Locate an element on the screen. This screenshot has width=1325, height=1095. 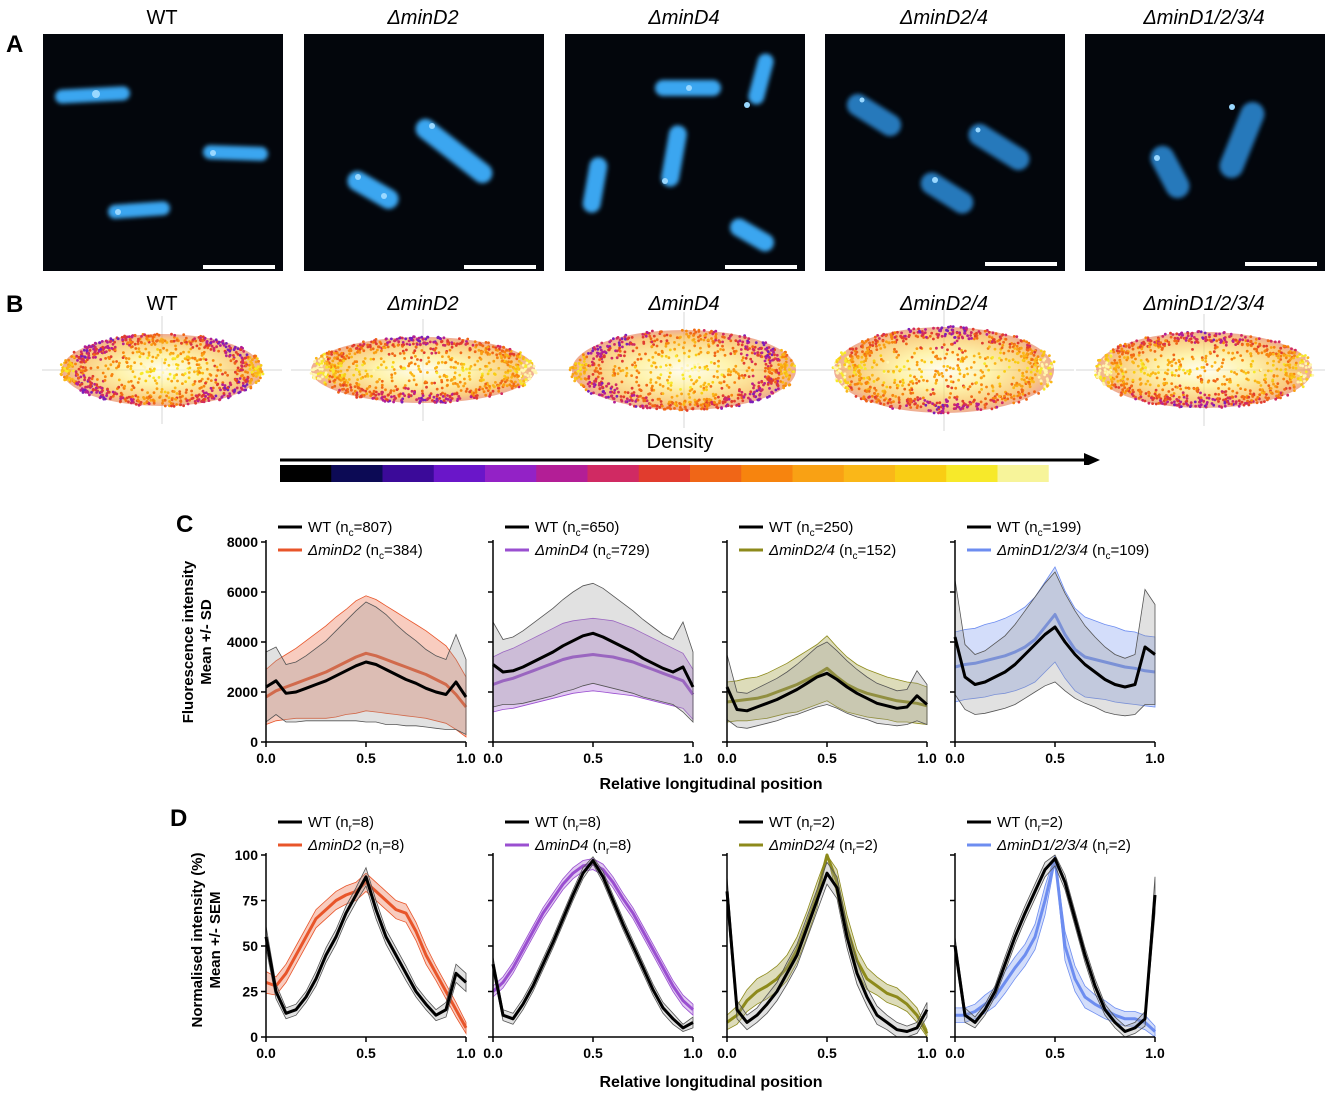
ytick-label: 50 is located at coordinates (250, 946).